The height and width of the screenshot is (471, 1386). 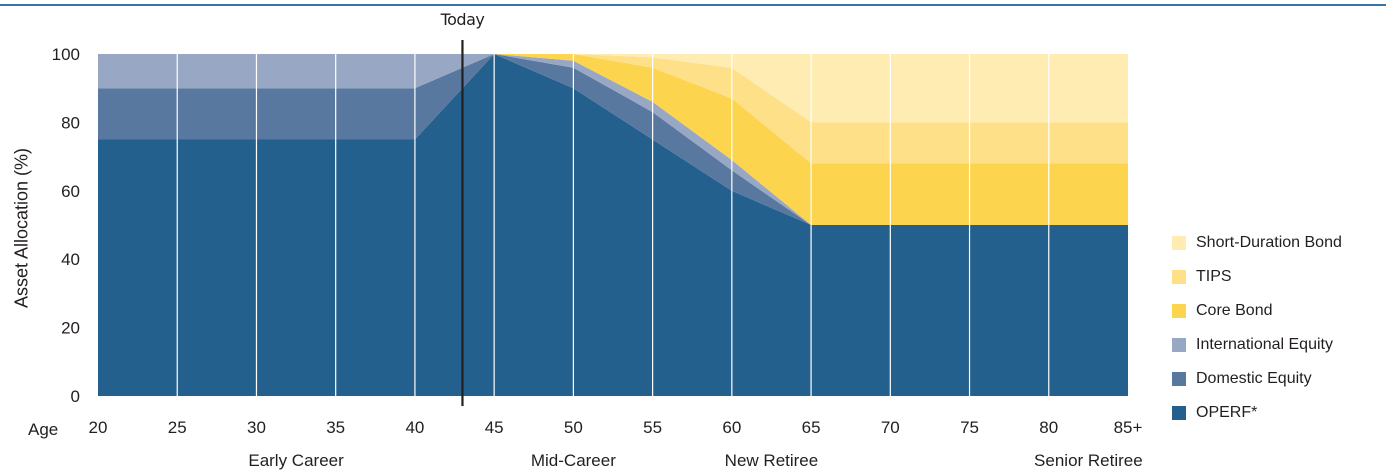 I want to click on x-tick-label: 60, so click(x=731, y=427).